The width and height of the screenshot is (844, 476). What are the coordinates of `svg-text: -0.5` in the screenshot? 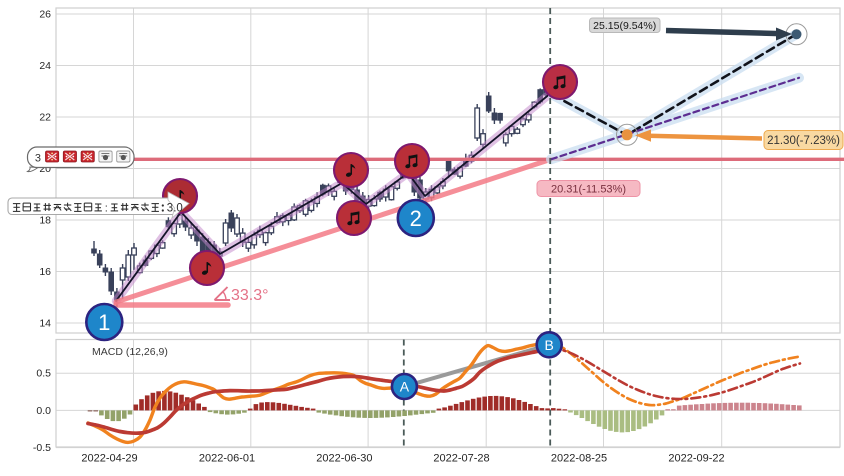 It's located at (42, 448).